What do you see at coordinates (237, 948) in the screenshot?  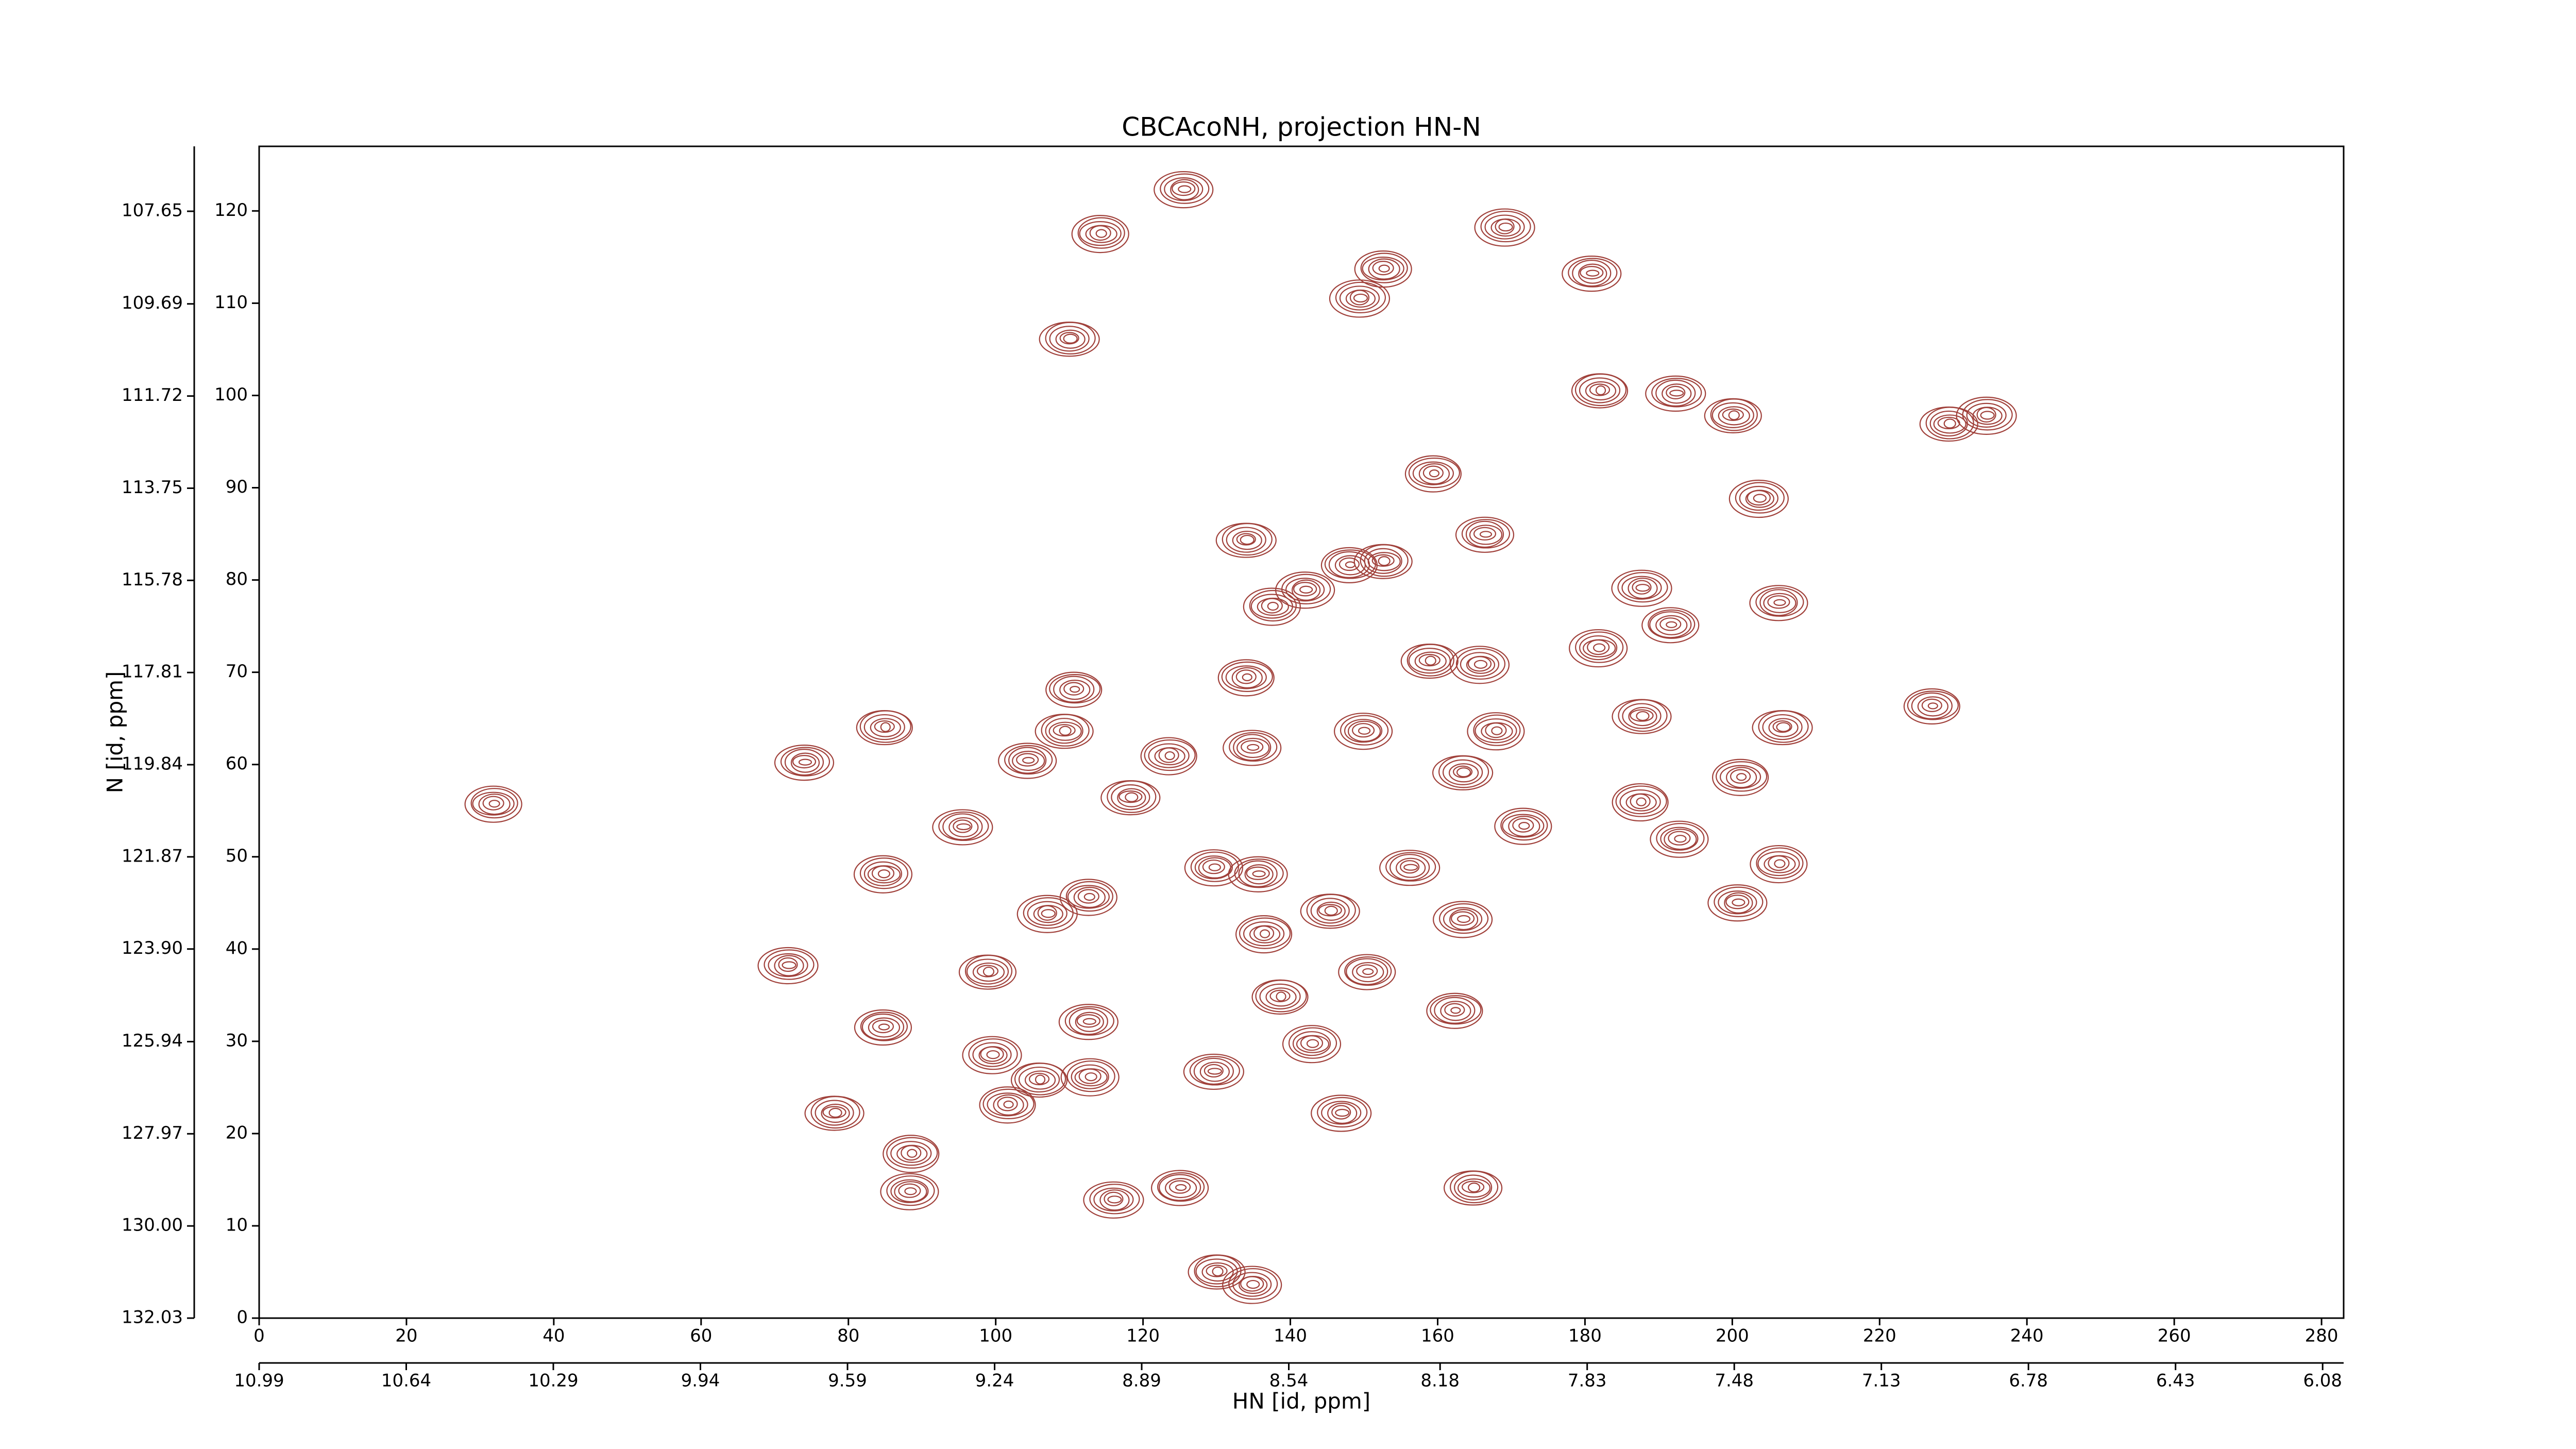 I see `y-tick-label: 40` at bounding box center [237, 948].